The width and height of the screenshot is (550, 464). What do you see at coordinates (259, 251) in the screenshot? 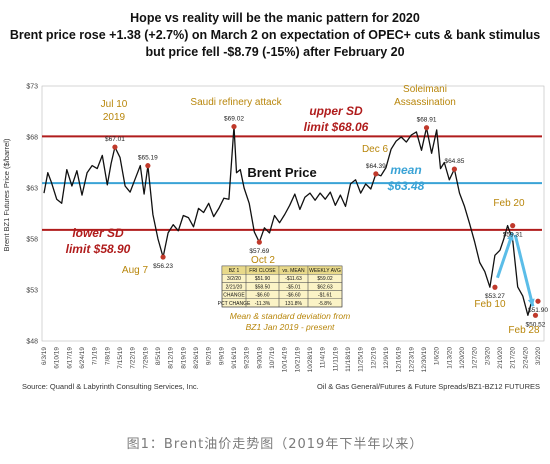
I see `data-point-label: $57.69` at bounding box center [259, 251].